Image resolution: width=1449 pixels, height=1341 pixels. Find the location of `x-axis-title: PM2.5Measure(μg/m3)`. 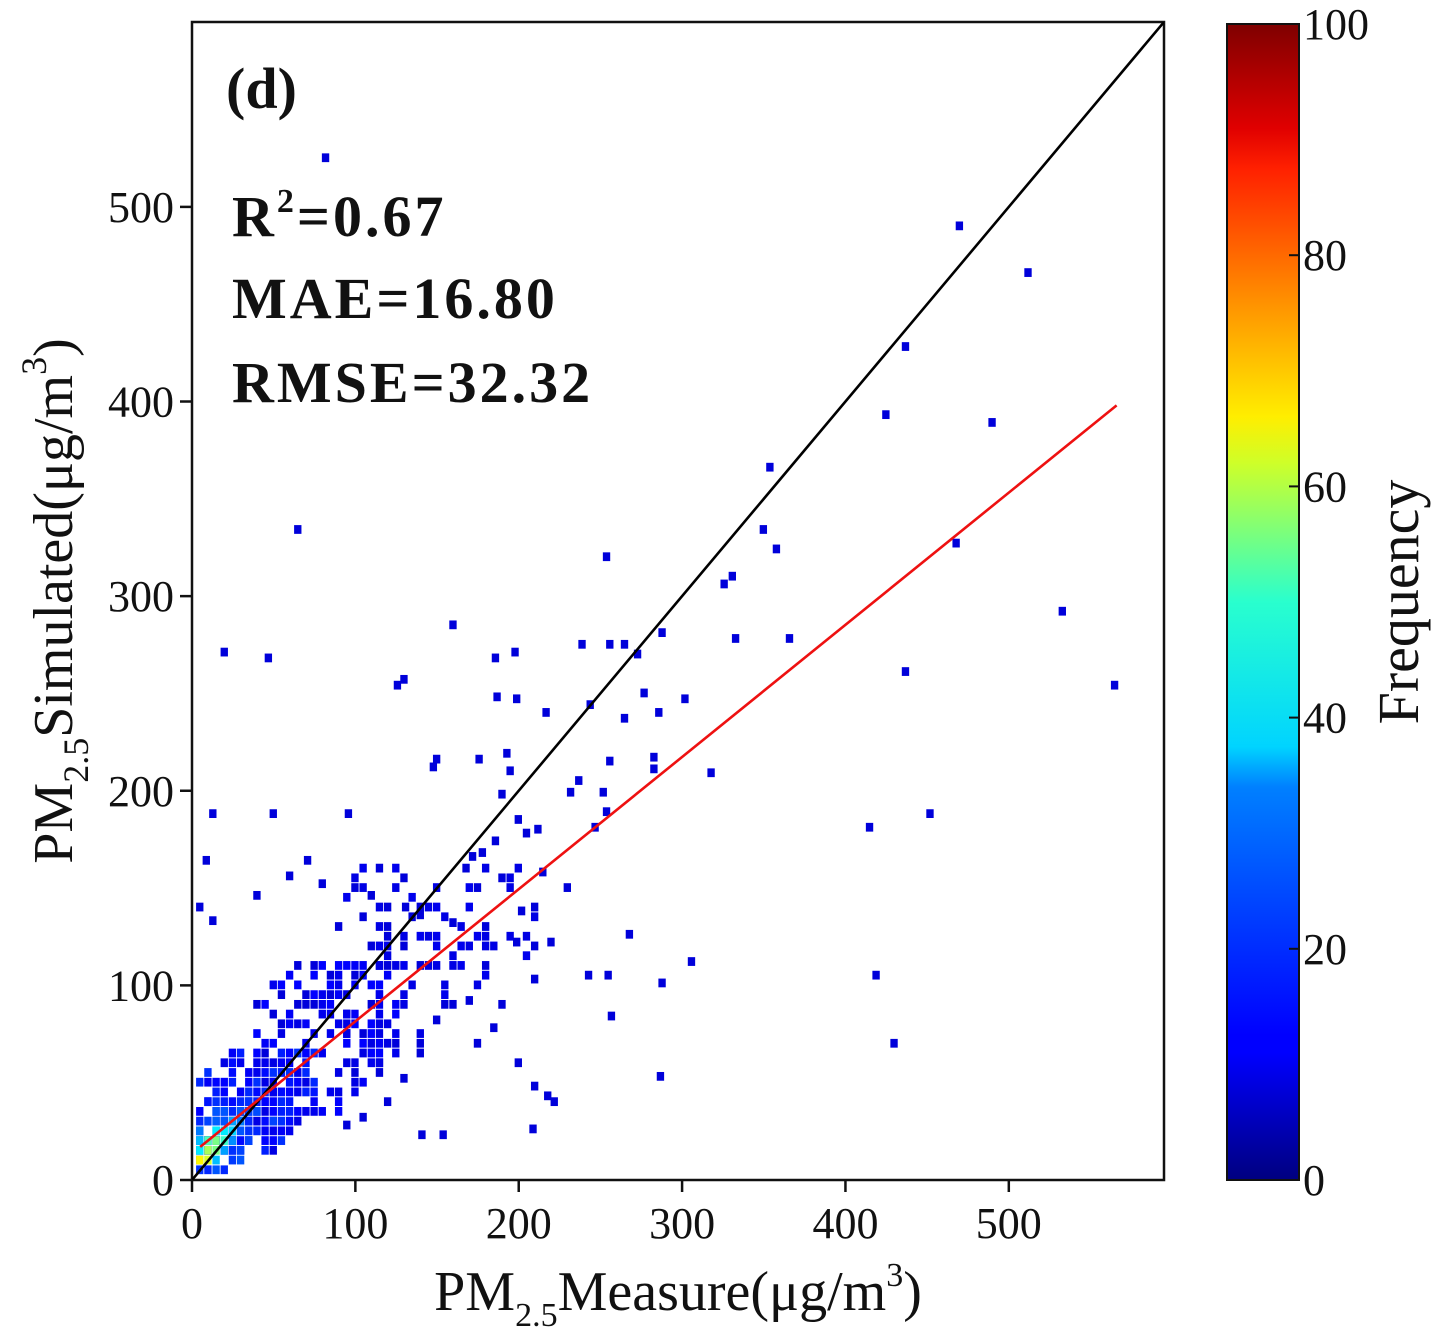

x-axis-title: PM2.5Measure(μg/m3) is located at coordinates (678, 1295).